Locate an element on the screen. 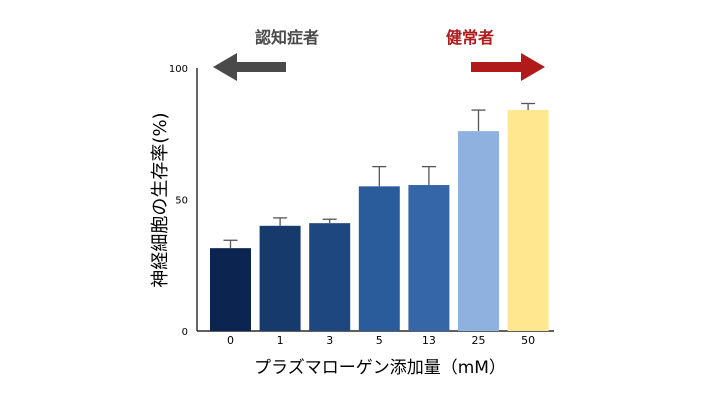 The height and width of the screenshot is (405, 720). x-tick-label: 3 is located at coordinates (329, 340).